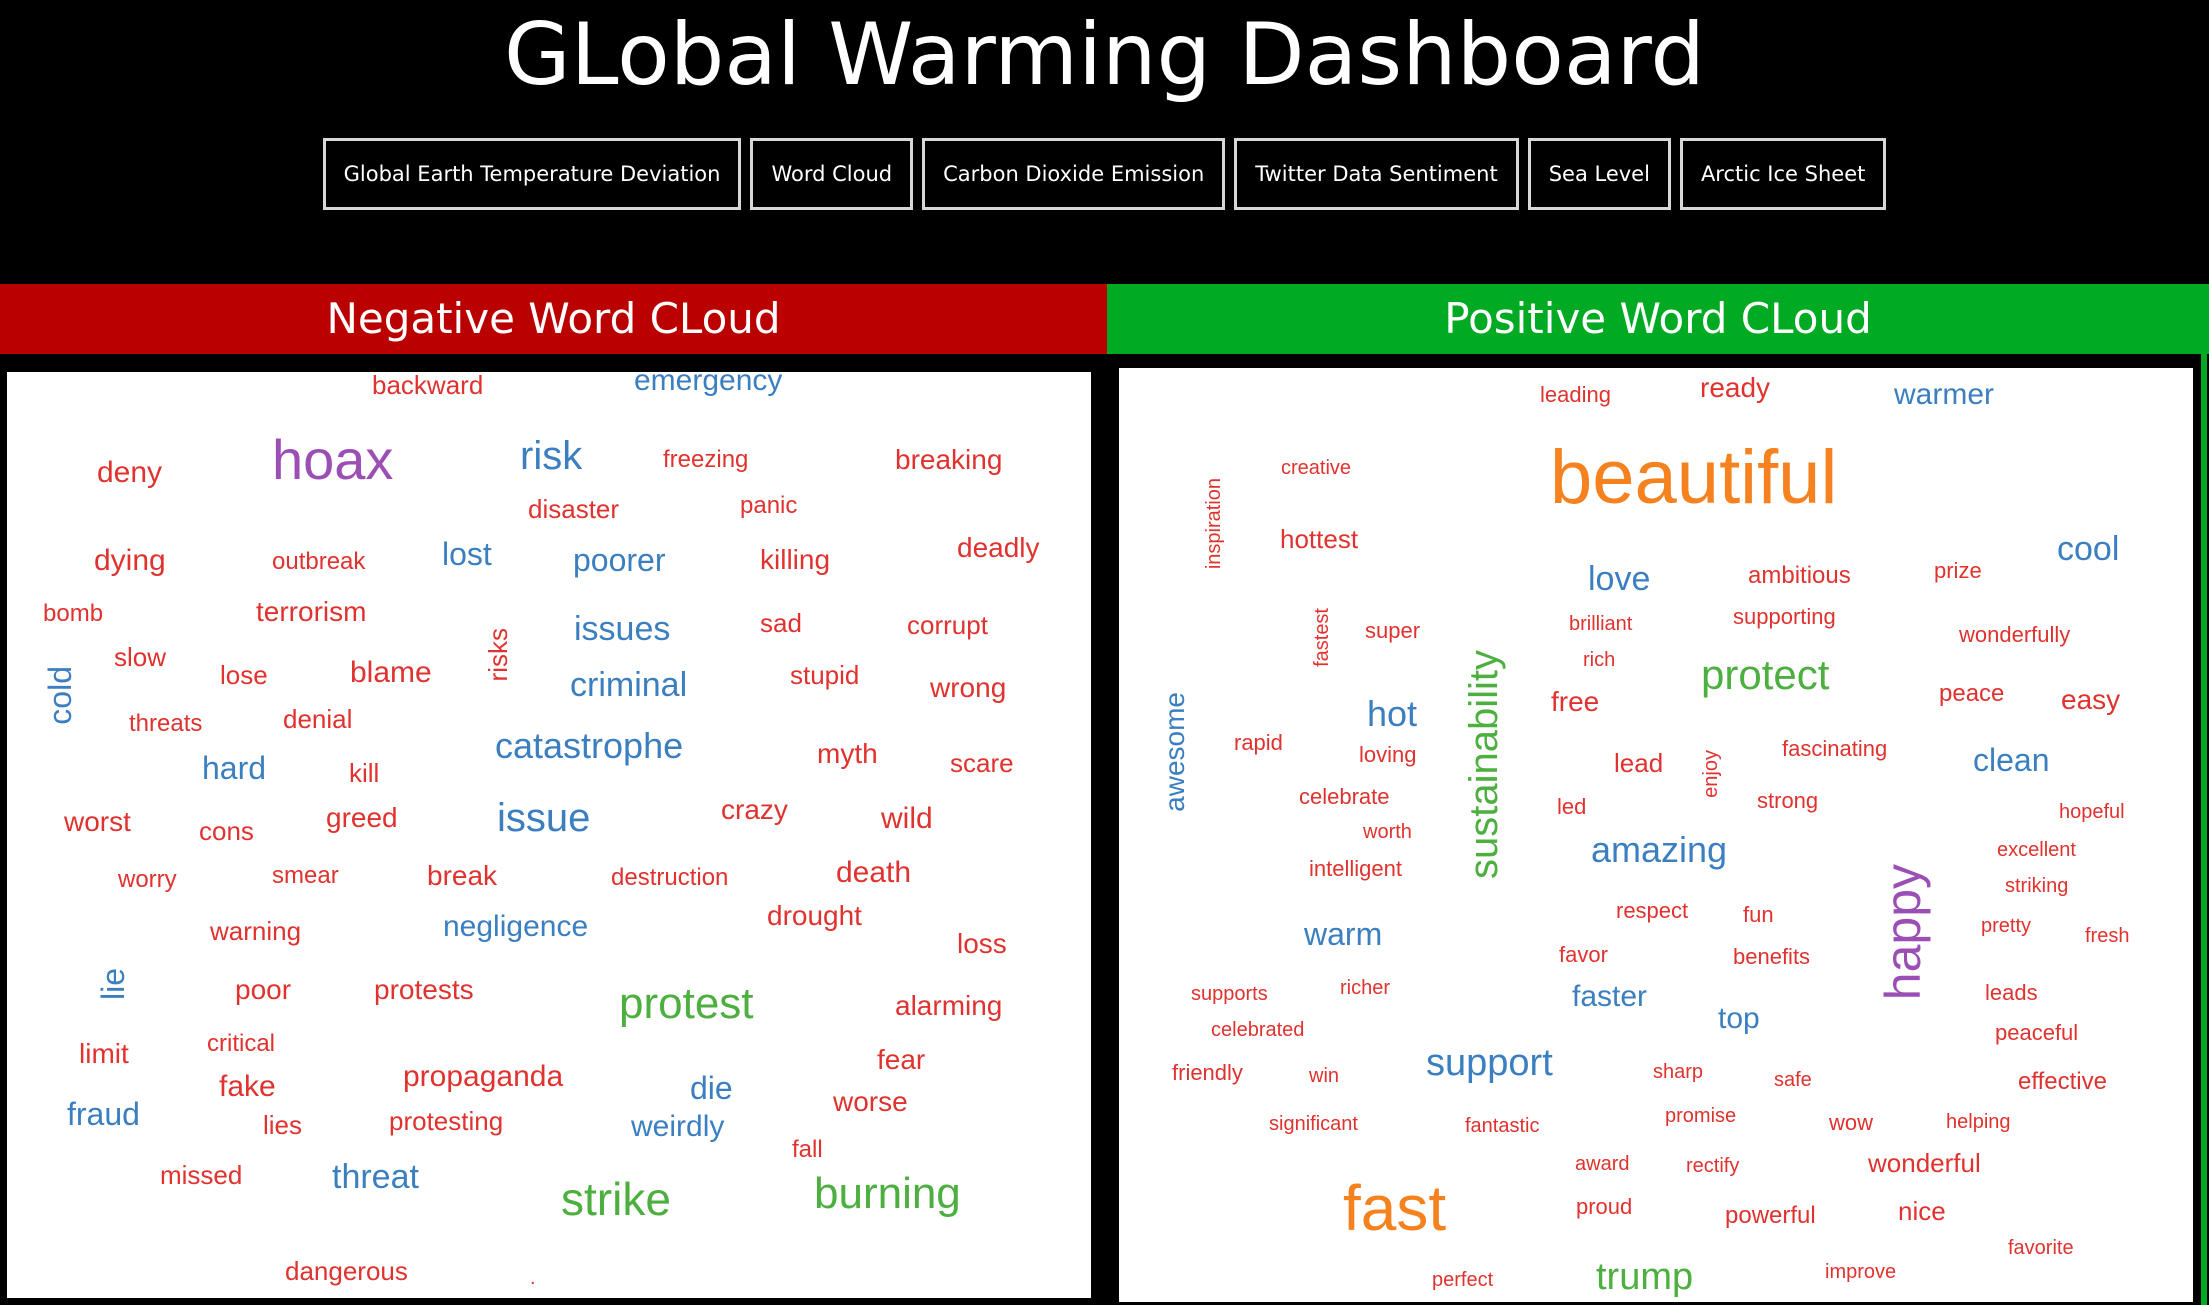  What do you see at coordinates (1388, 754) in the screenshot?
I see `word-loving: loving` at bounding box center [1388, 754].